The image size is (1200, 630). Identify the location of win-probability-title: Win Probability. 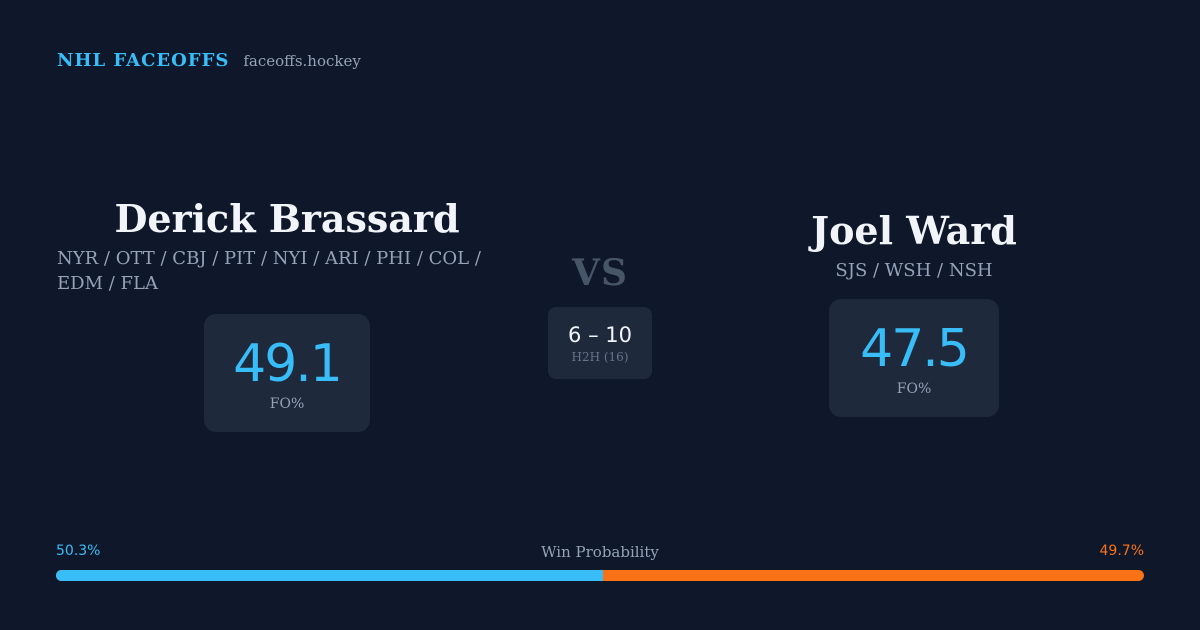
(600, 552).